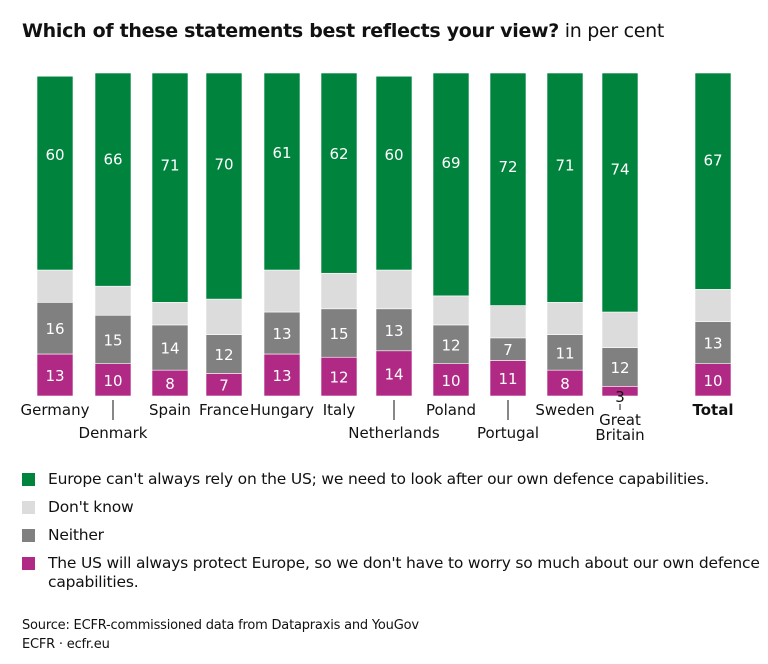 Image resolution: width=768 pixels, height=664 pixels. What do you see at coordinates (620, 420) in the screenshot?
I see `category-label: Great` at bounding box center [620, 420].